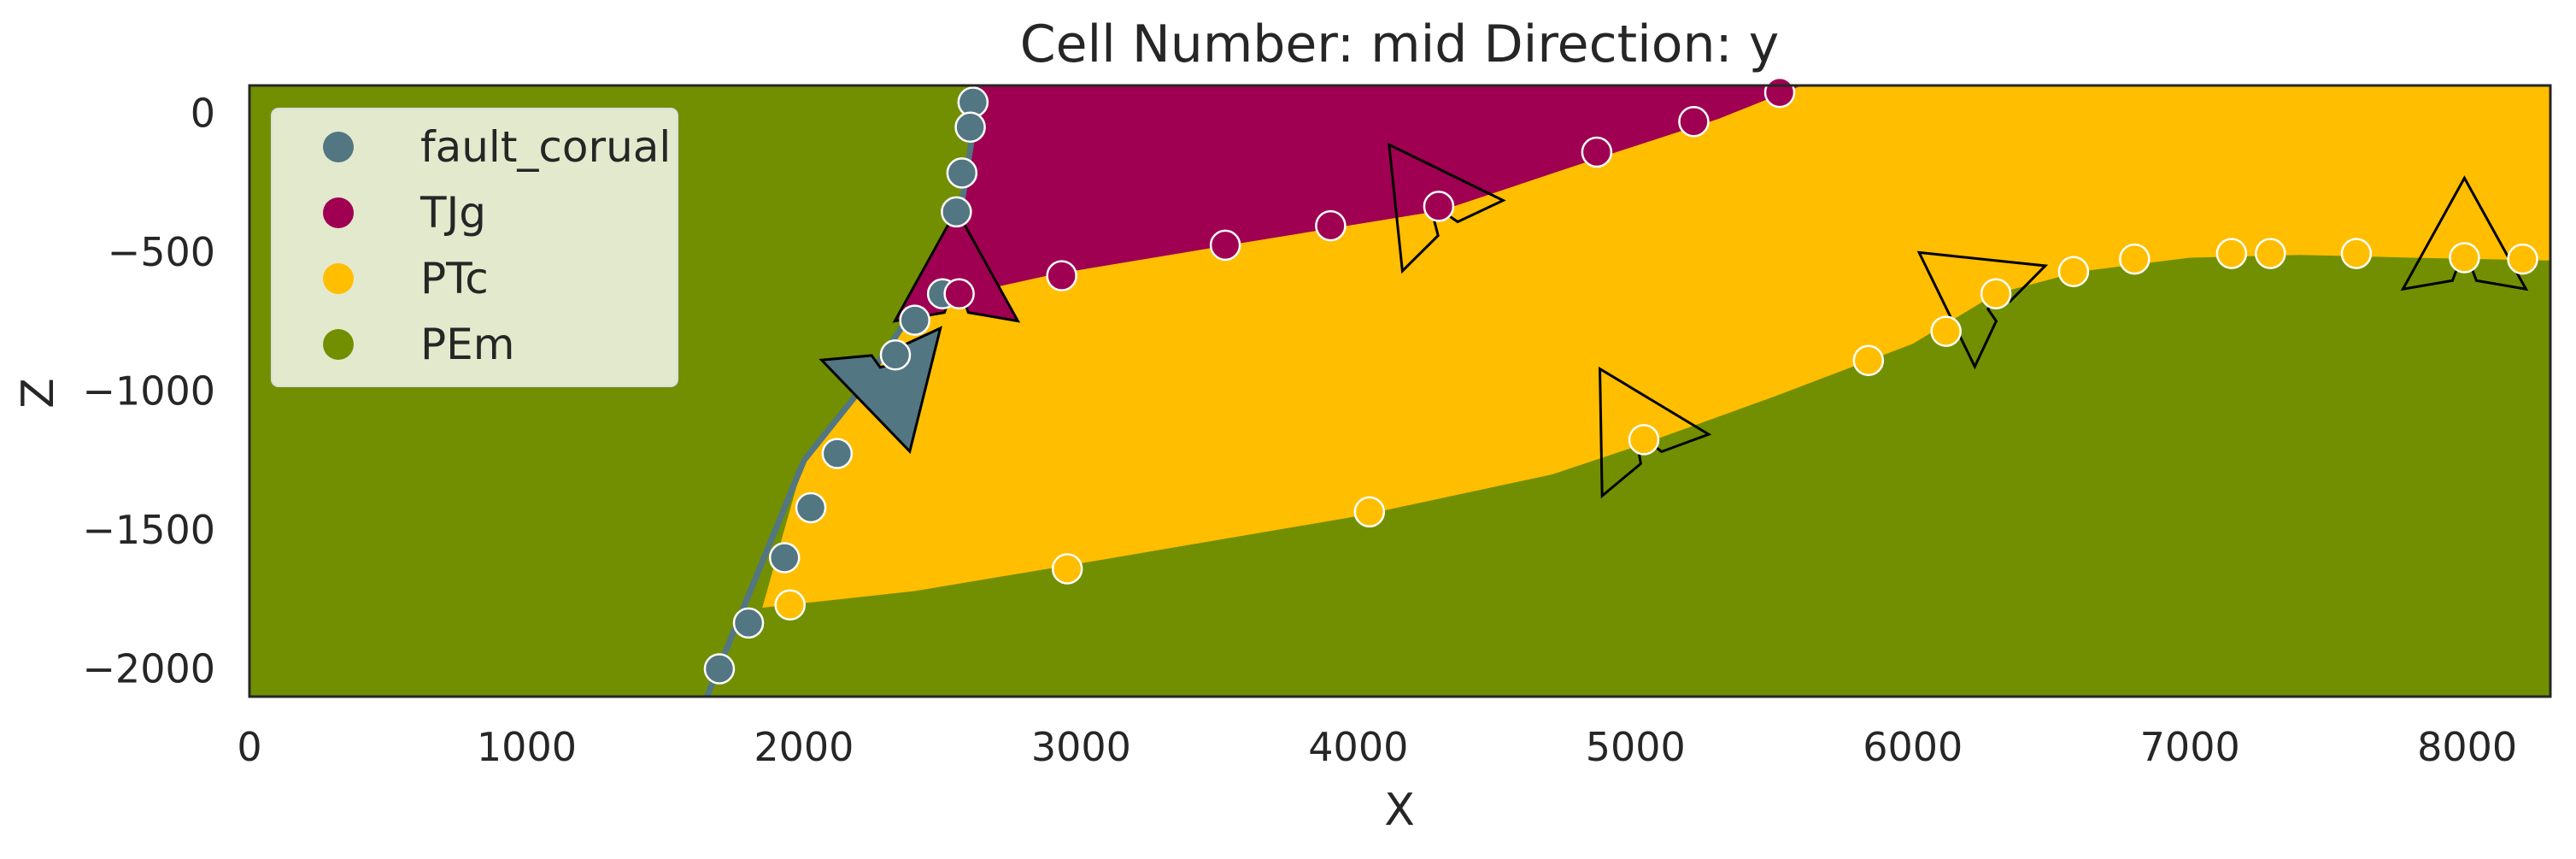 Image resolution: width=2576 pixels, height=859 pixels. I want to click on chart-title: Cell Number: mid Direction: y, so click(1400, 44).